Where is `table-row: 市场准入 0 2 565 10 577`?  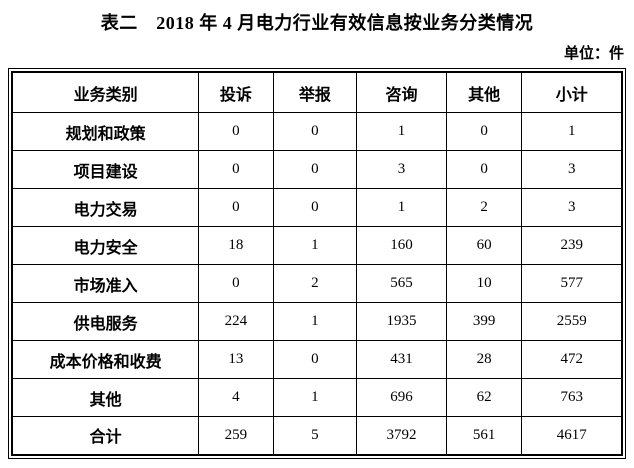 table-row: 市场准入 0 2 565 10 577 is located at coordinates (317, 283).